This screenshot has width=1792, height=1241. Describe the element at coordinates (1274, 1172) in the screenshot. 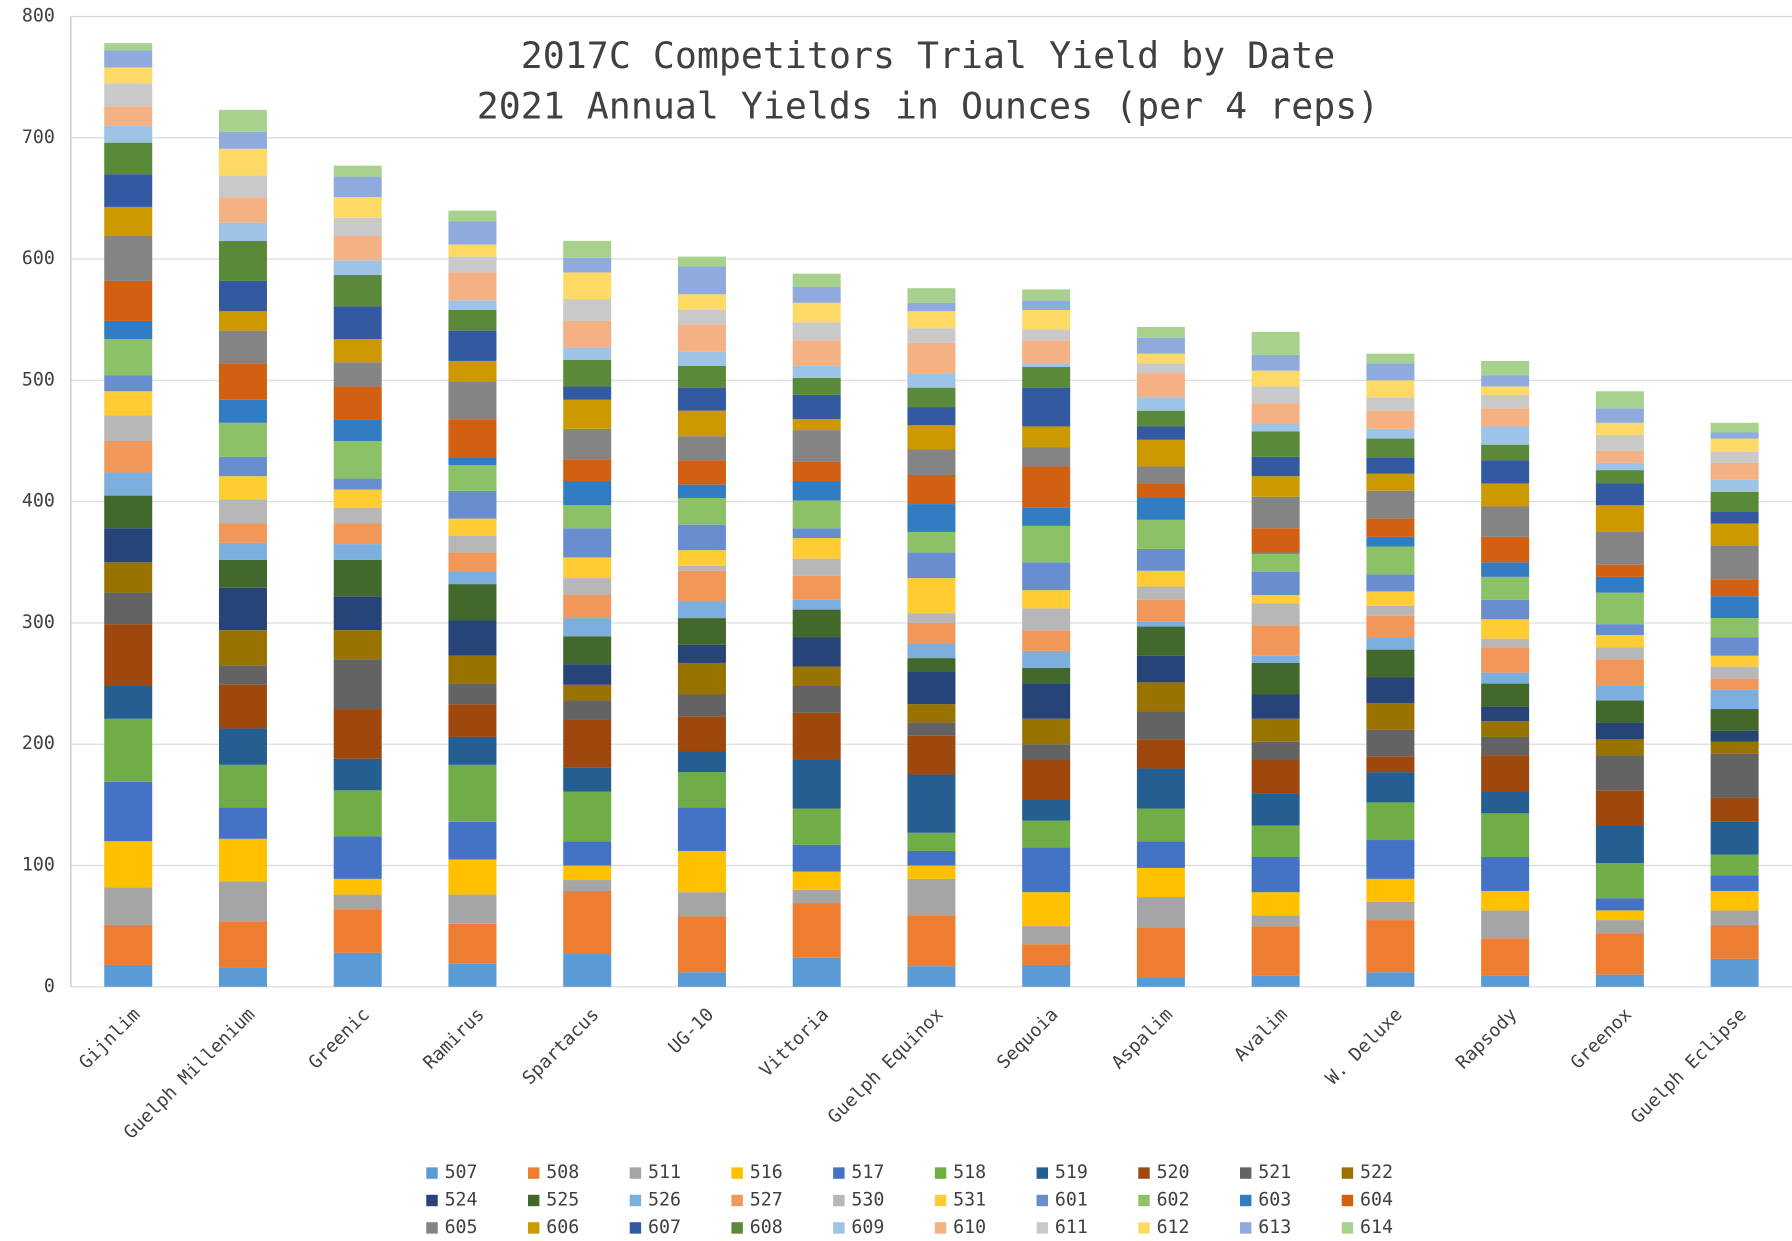

I see `legend-label: 521` at that location.